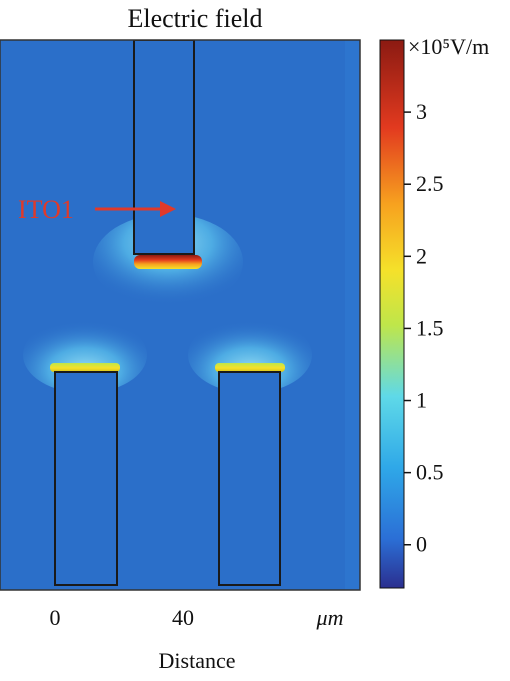 This screenshot has height=681, width=510. I want to click on x-tick-40: 40, so click(183, 617).